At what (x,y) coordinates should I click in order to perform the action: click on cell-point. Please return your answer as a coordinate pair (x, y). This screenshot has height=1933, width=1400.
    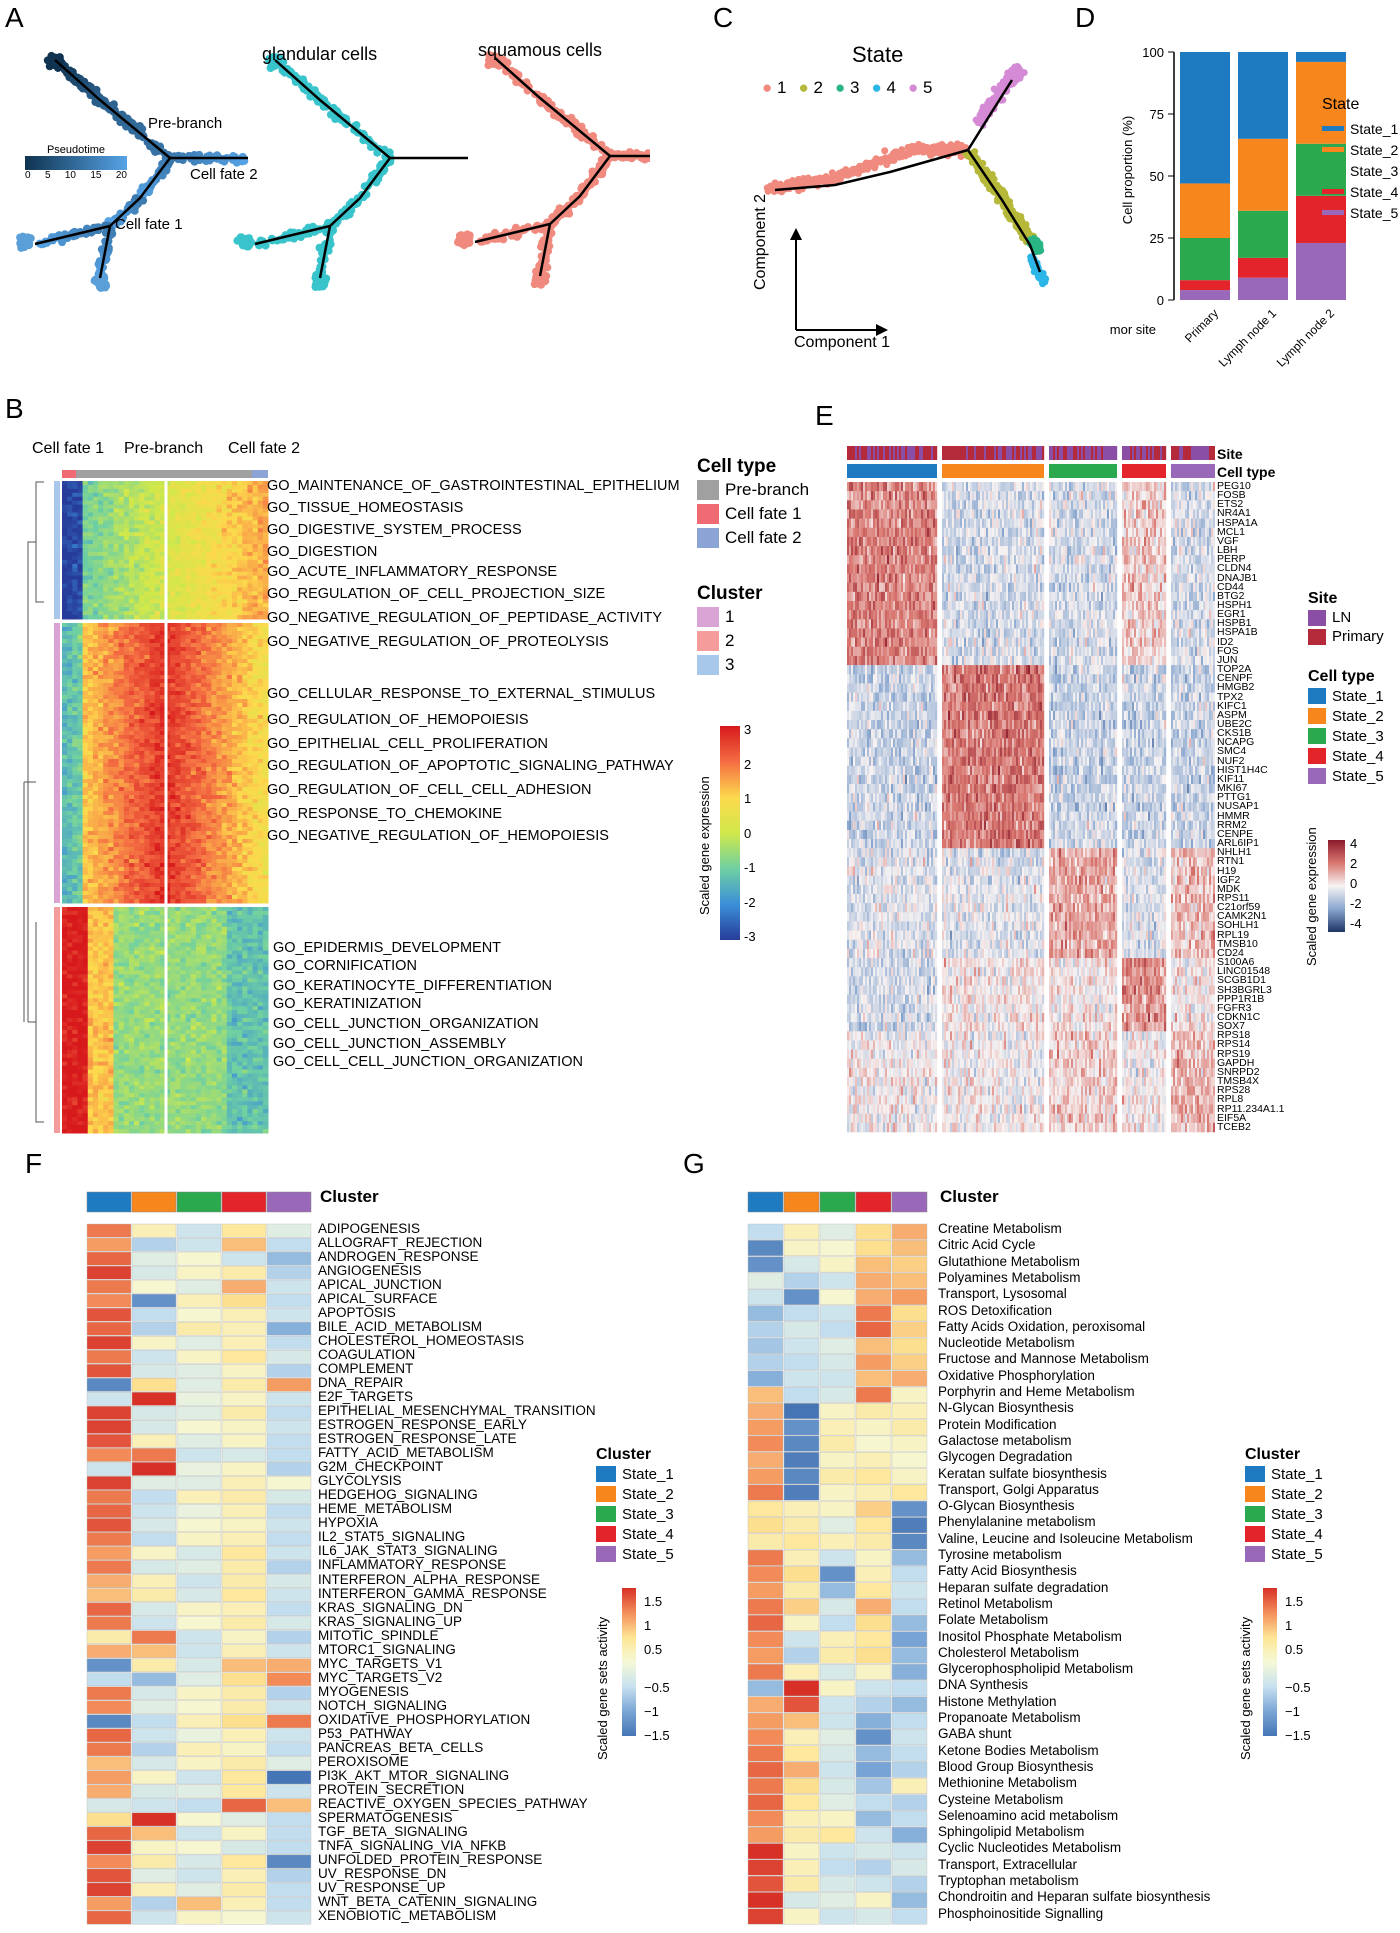
    Looking at the image, I should click on (517, 236).